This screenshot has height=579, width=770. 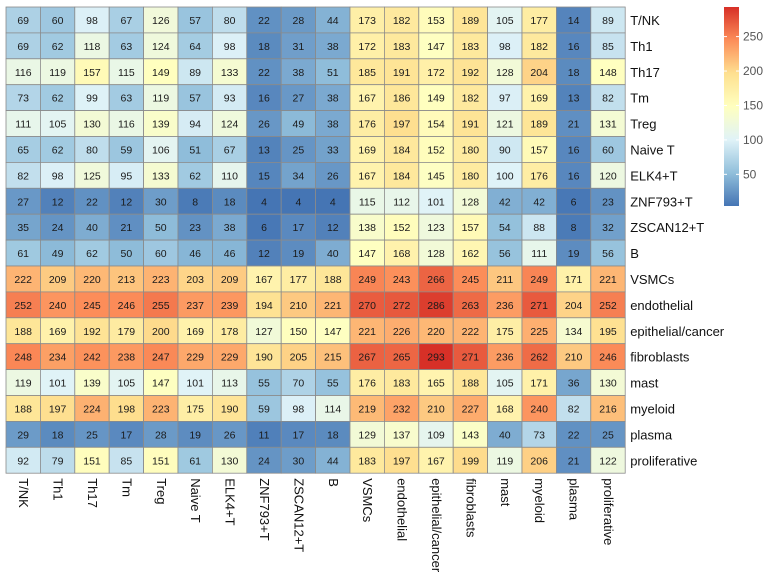 I want to click on cell-value-label: 59, so click(x=264, y=409).